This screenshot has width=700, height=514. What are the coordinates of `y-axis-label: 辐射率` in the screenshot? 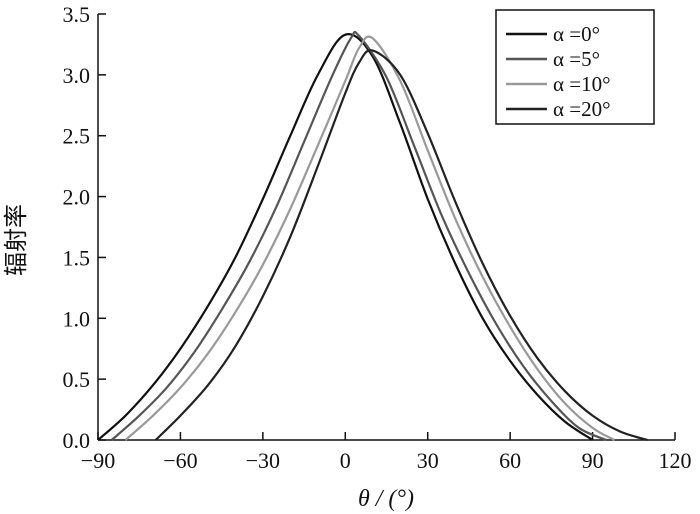 It's located at (16, 240).